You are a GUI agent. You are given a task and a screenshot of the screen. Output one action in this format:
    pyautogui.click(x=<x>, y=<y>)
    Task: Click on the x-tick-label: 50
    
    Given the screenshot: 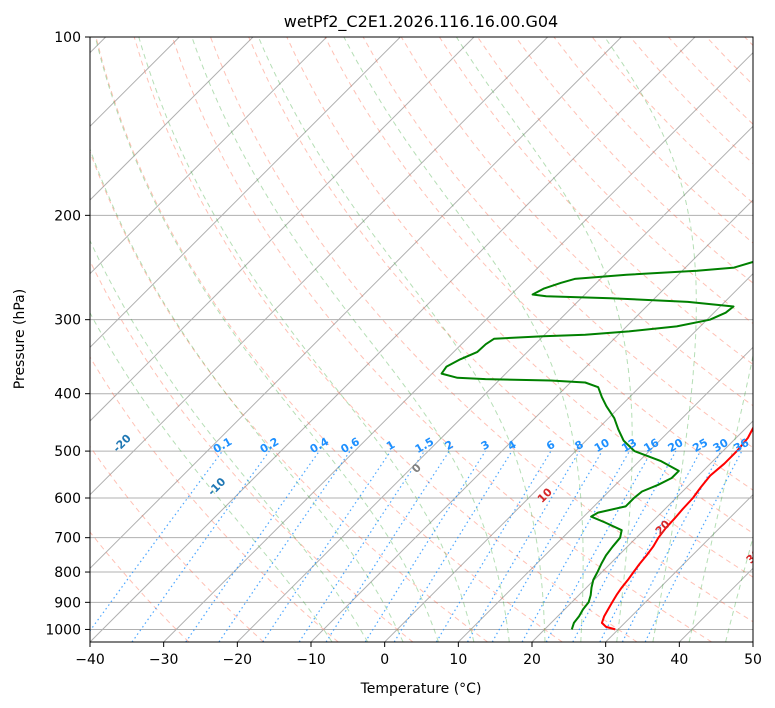 What is the action you would take?
    pyautogui.click(x=753, y=660)
    